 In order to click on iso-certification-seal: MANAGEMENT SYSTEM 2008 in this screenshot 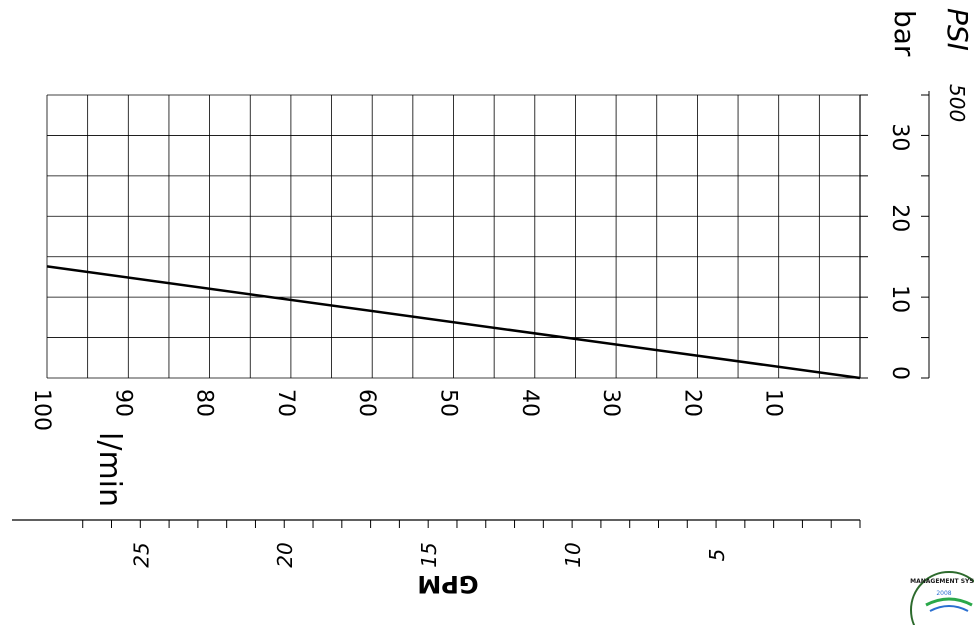, I will do `click(942, 598)`.